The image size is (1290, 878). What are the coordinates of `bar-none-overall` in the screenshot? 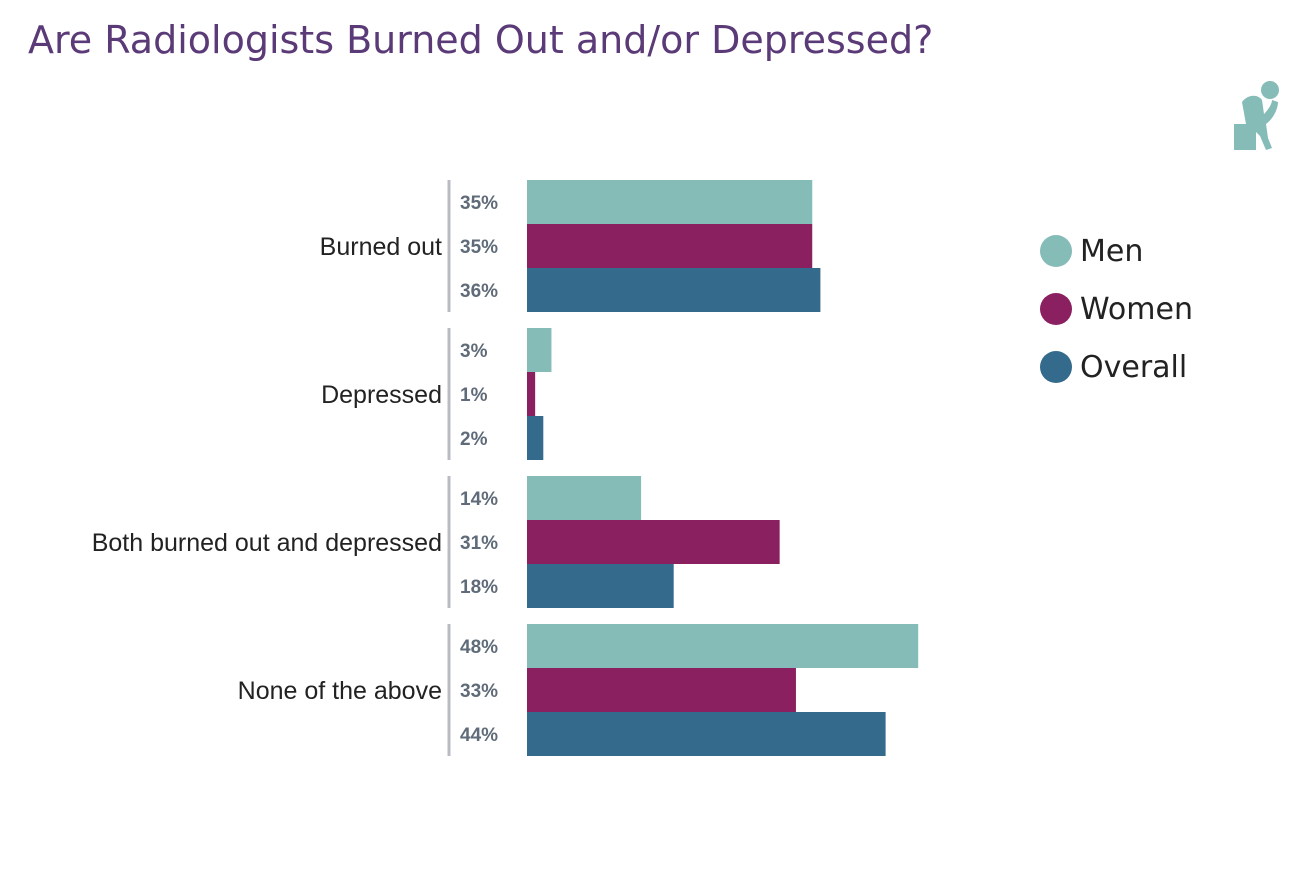 It's located at (706, 734).